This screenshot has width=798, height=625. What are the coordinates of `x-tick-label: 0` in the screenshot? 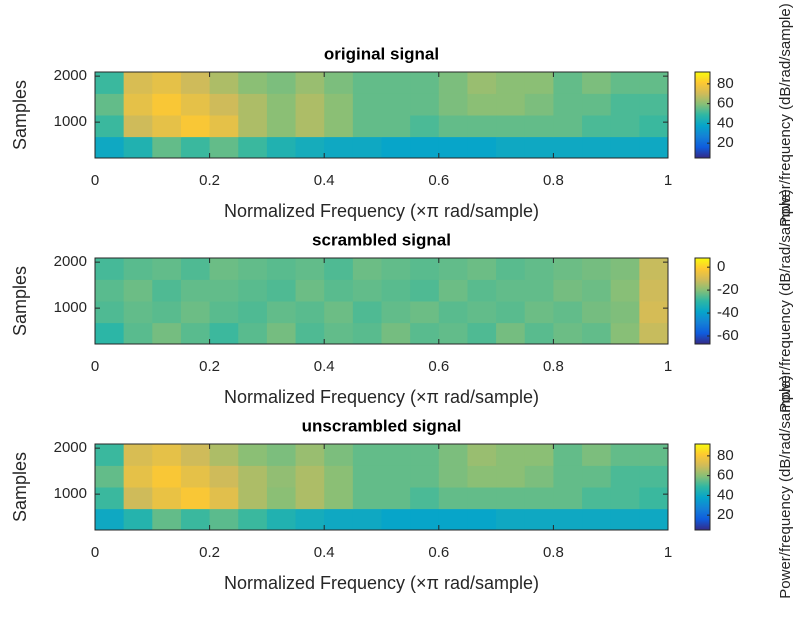 It's located at (95, 552).